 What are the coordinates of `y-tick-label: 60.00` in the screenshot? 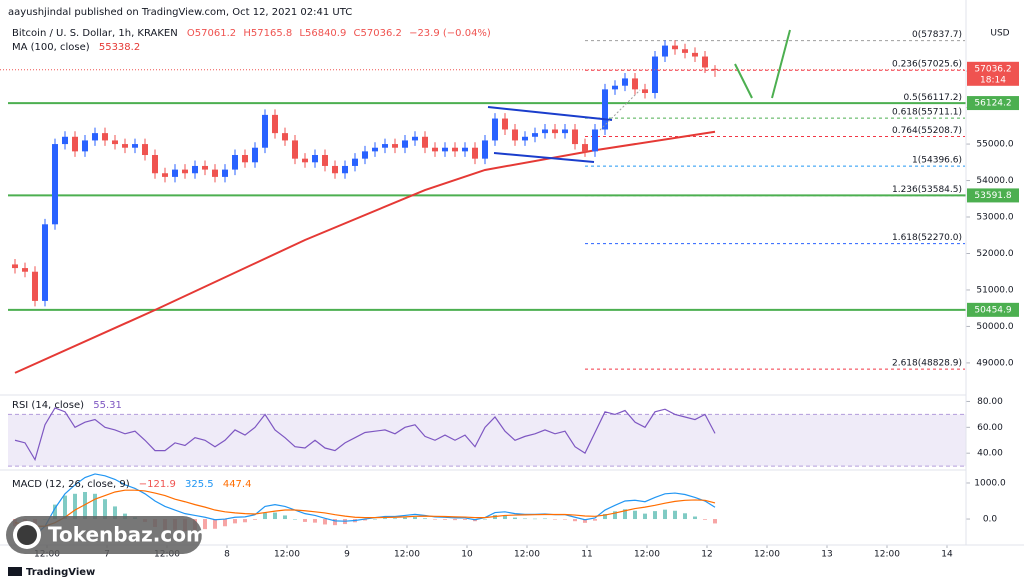 It's located at (990, 428).